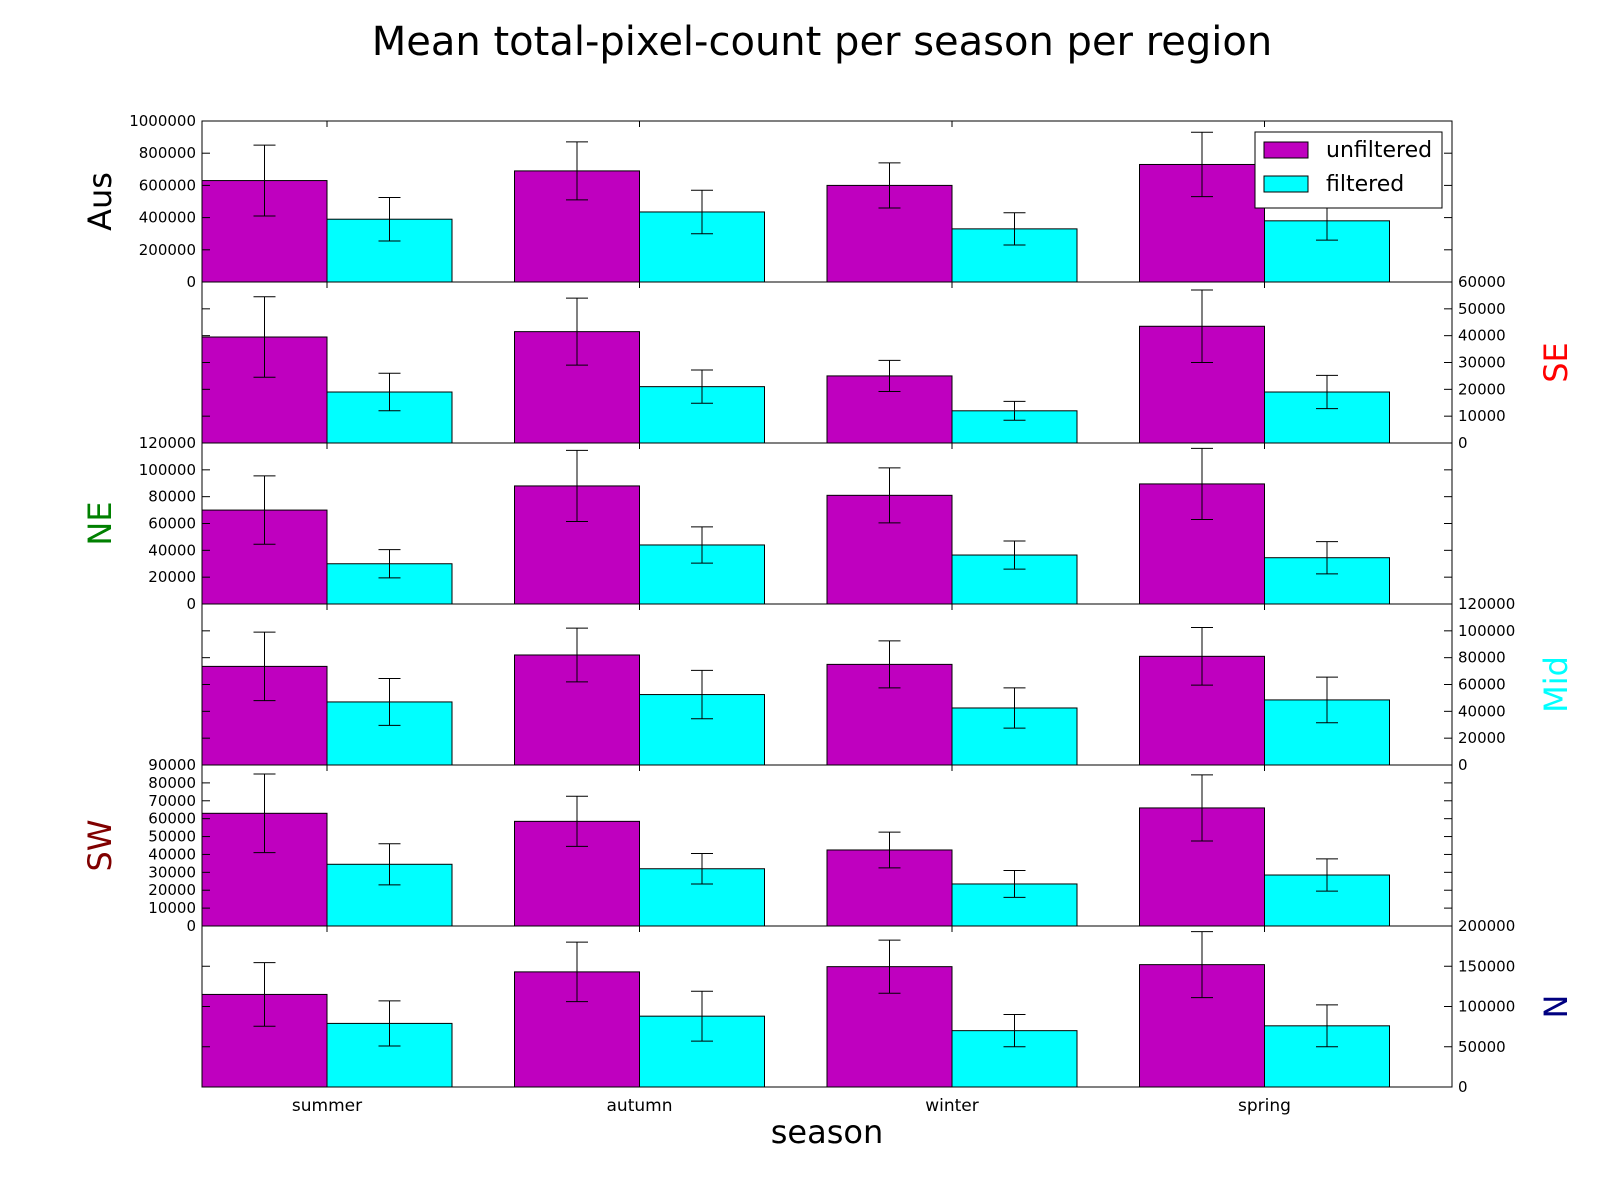  What do you see at coordinates (577, 821) in the screenshot?
I see `error-bar-sw-unfiltered-autumn` at bounding box center [577, 821].